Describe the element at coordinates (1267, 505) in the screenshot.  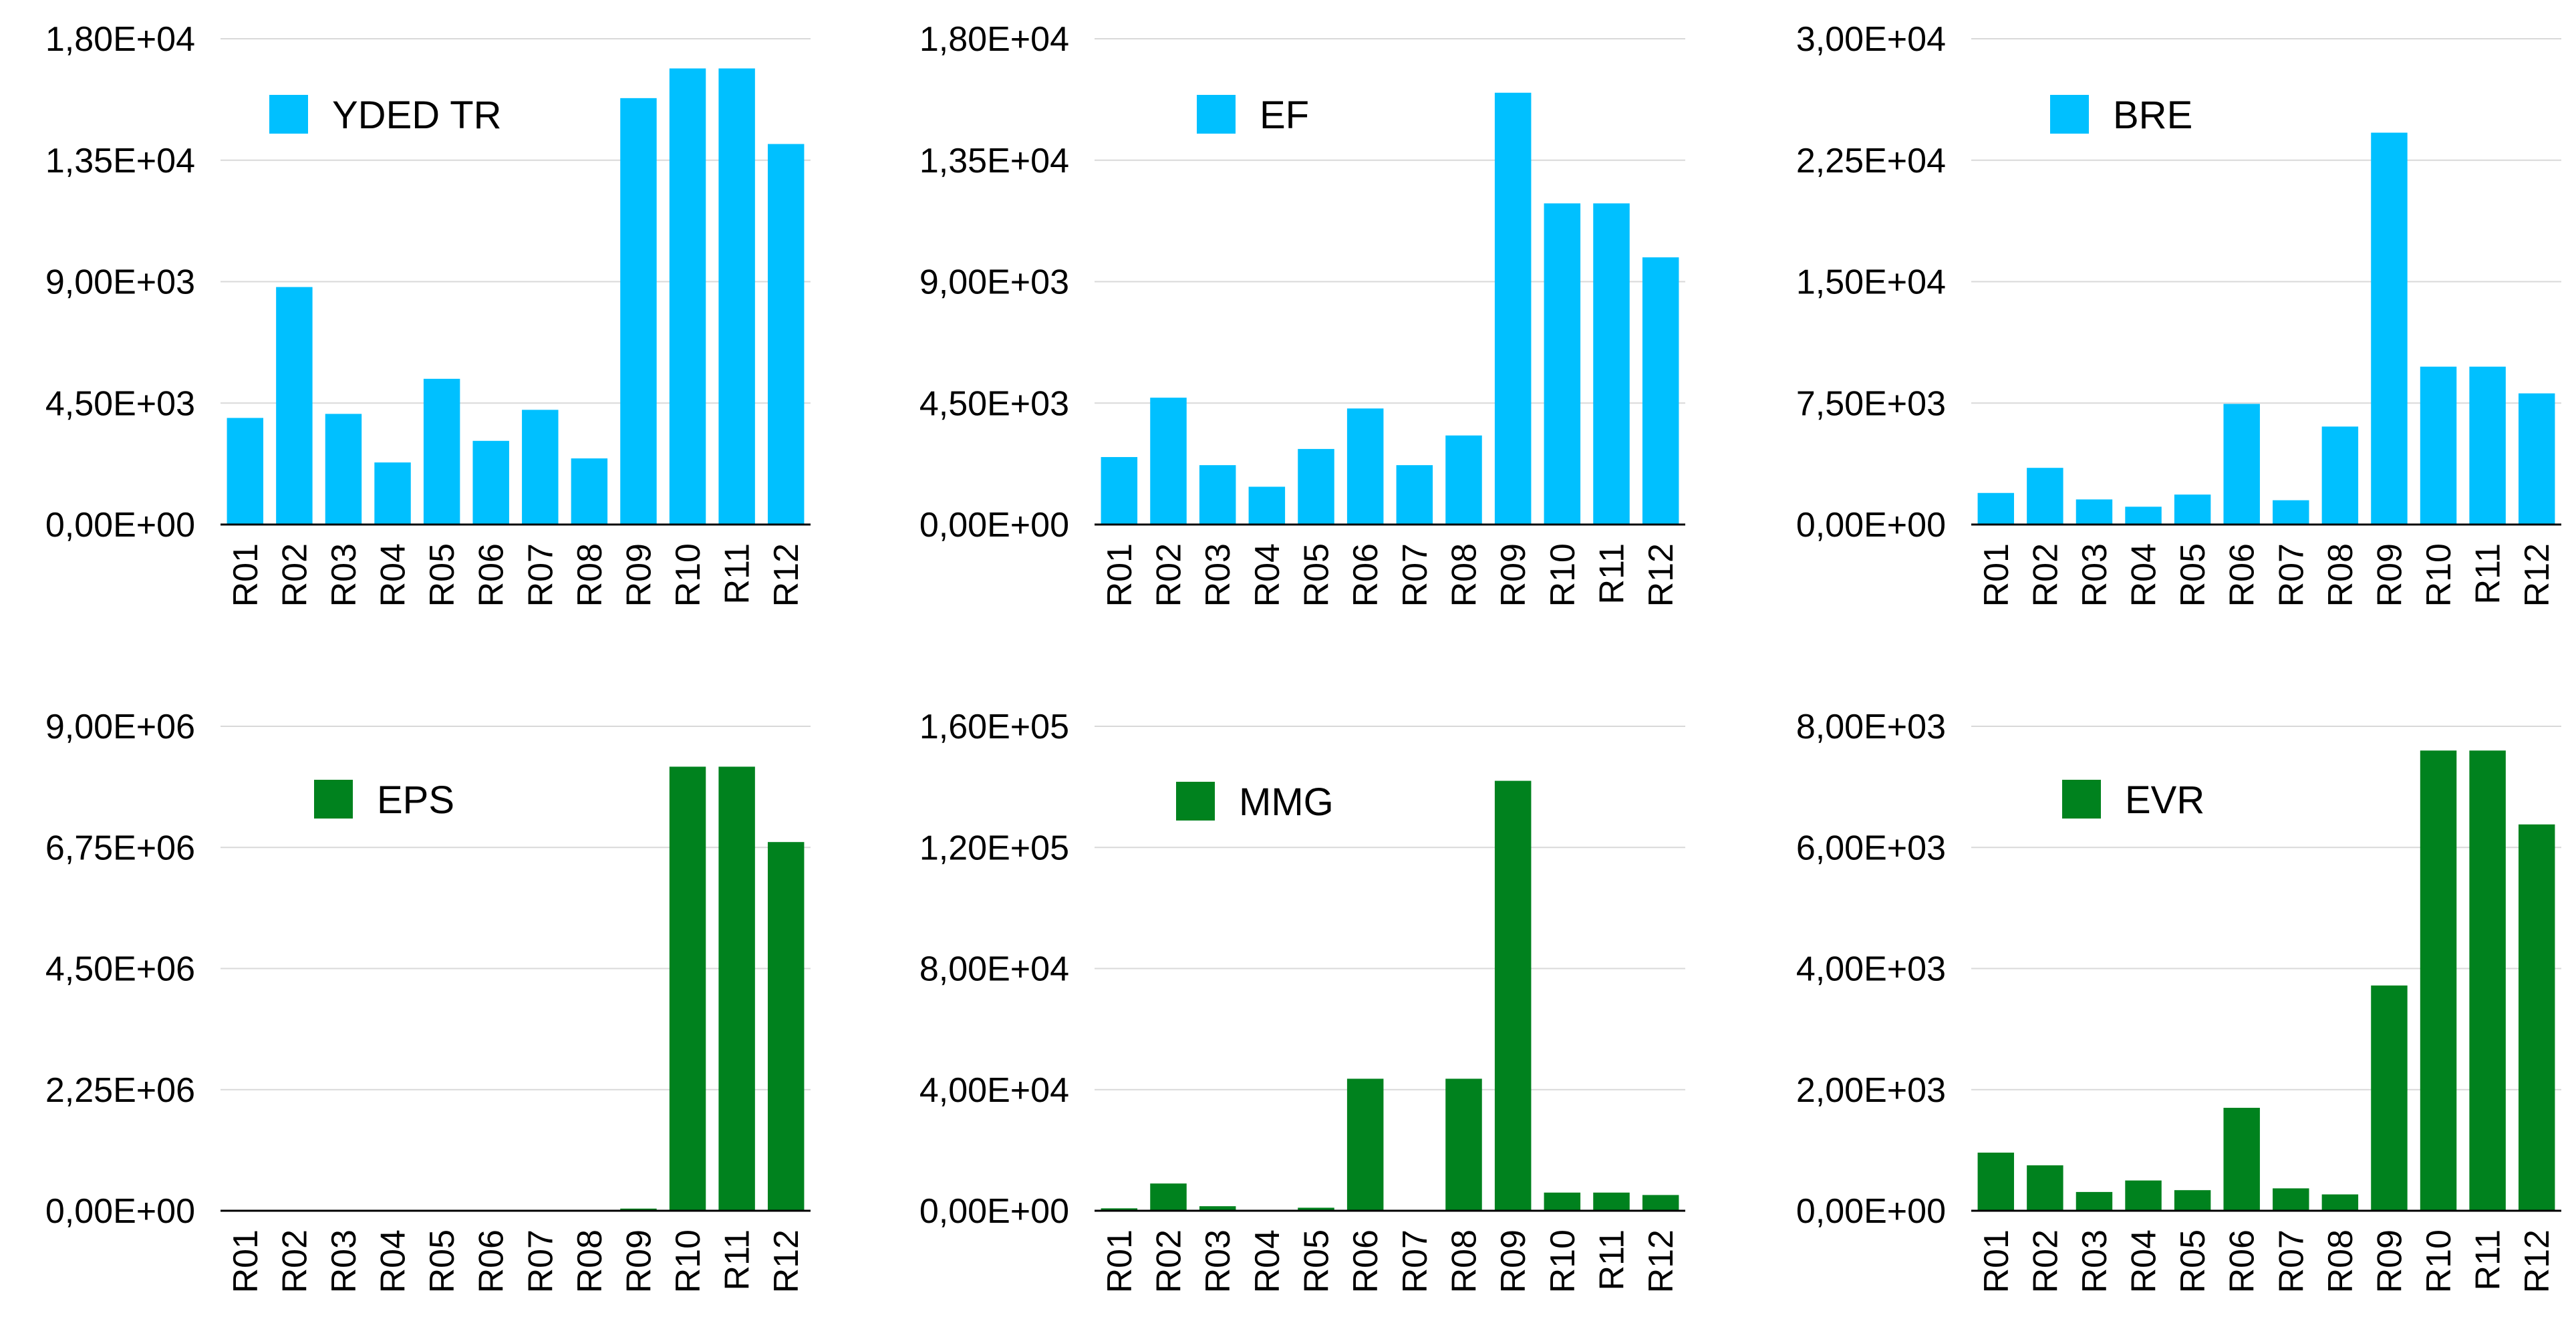
I see `bar-r04` at that location.